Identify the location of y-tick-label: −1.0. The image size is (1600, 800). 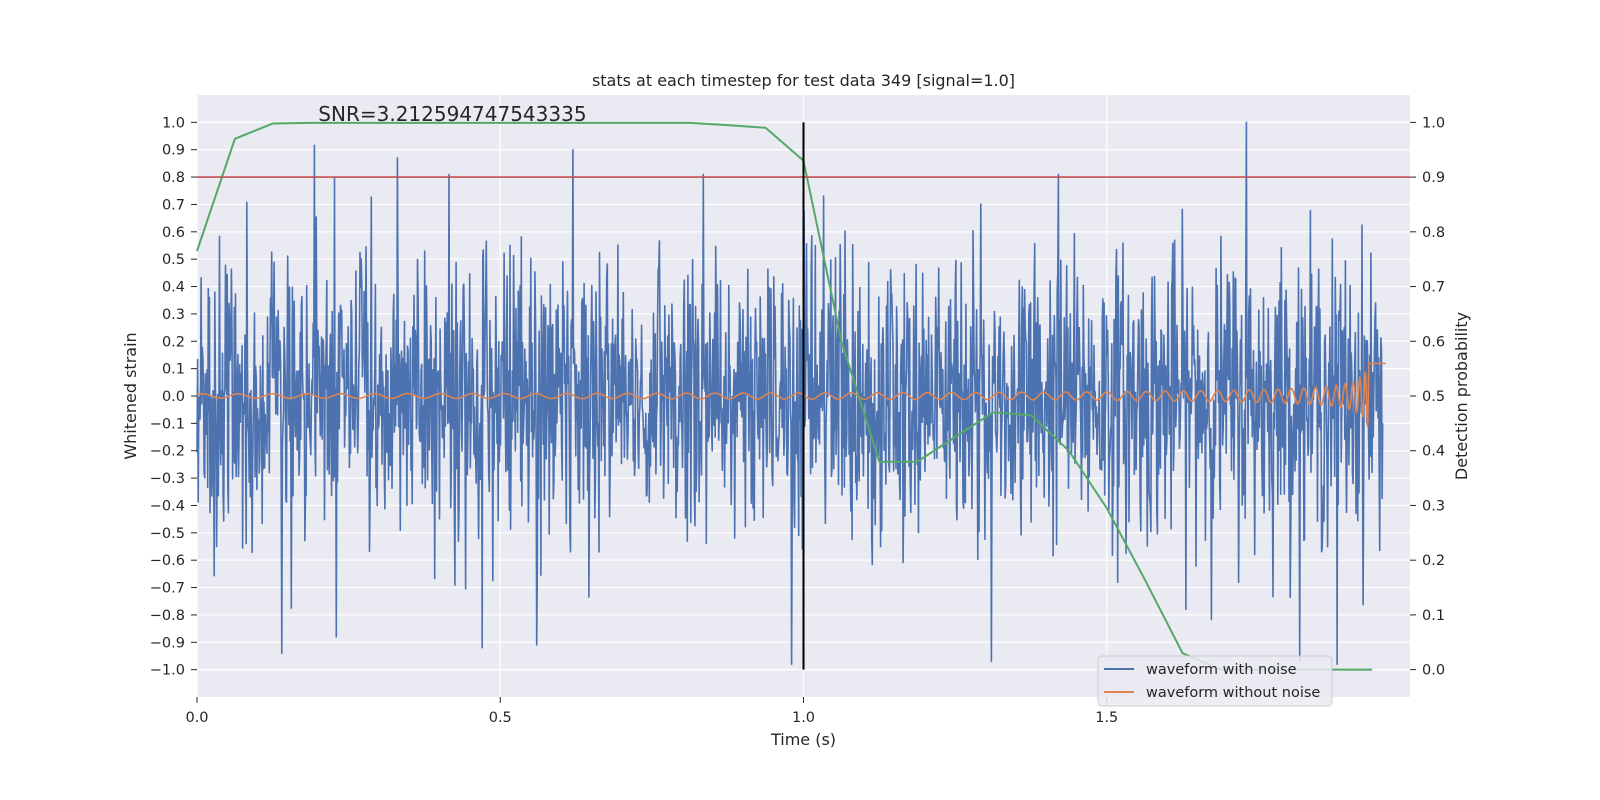
(167, 671).